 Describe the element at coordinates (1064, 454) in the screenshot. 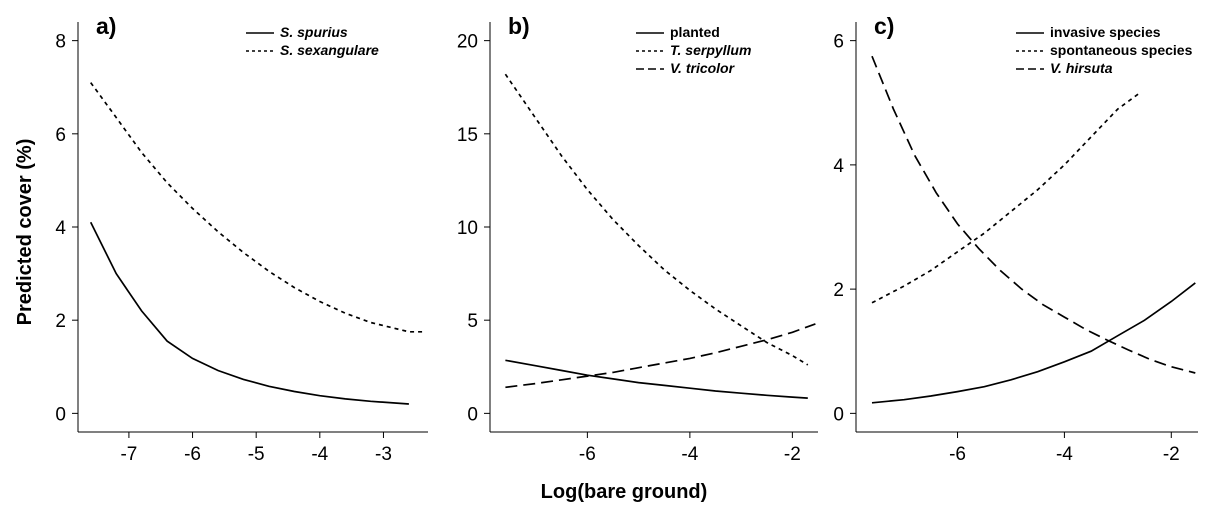

I see `panel-3-x-tick-label: -4` at that location.